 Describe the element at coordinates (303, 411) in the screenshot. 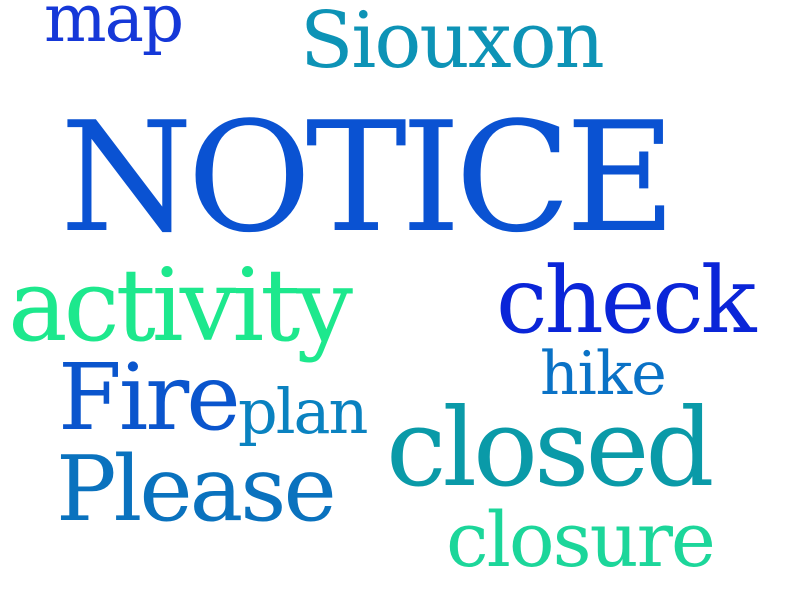

I see `word-plan: plan` at that location.